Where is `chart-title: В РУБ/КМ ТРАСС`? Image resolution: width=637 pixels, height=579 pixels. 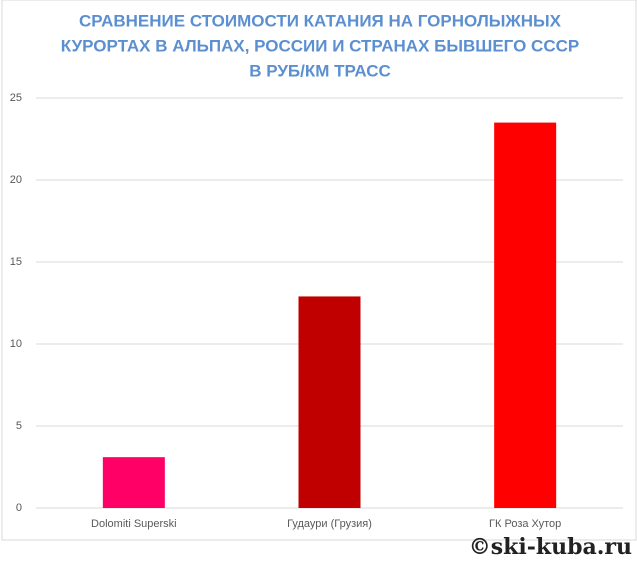 chart-title: В РУБ/КМ ТРАСС is located at coordinates (320, 70).